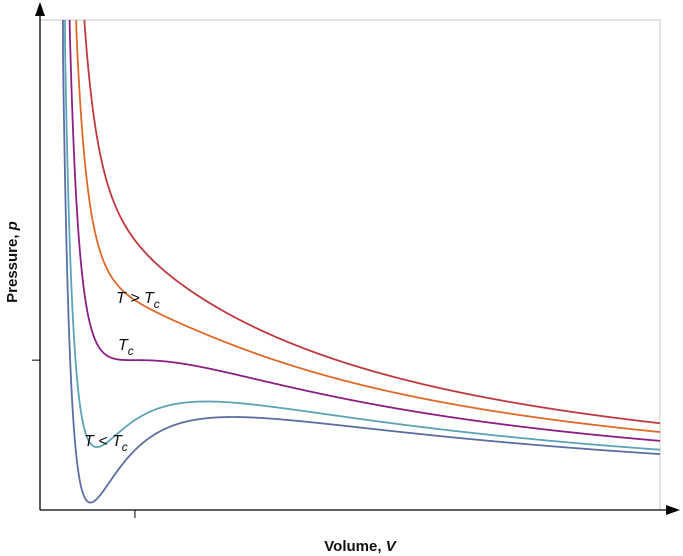  I want to click on x-axis-label: Volume, V, so click(360, 546).